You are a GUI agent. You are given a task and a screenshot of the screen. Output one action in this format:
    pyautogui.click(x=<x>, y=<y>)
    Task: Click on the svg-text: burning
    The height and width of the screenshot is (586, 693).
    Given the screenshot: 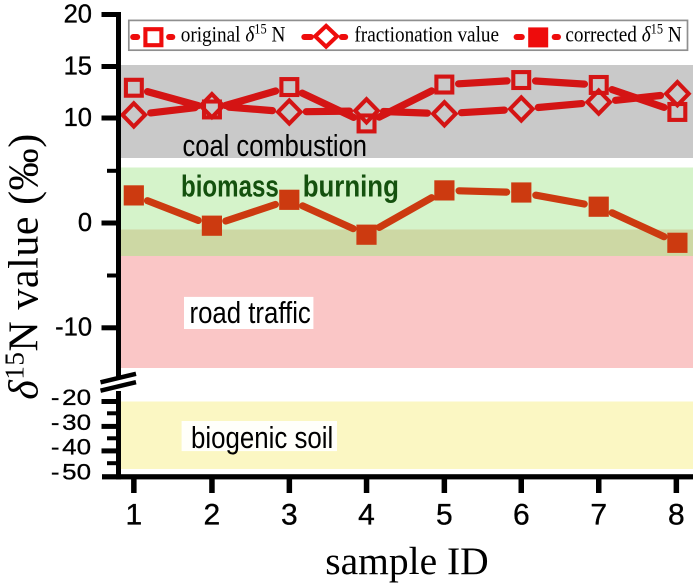 What is the action you would take?
    pyautogui.click(x=351, y=186)
    